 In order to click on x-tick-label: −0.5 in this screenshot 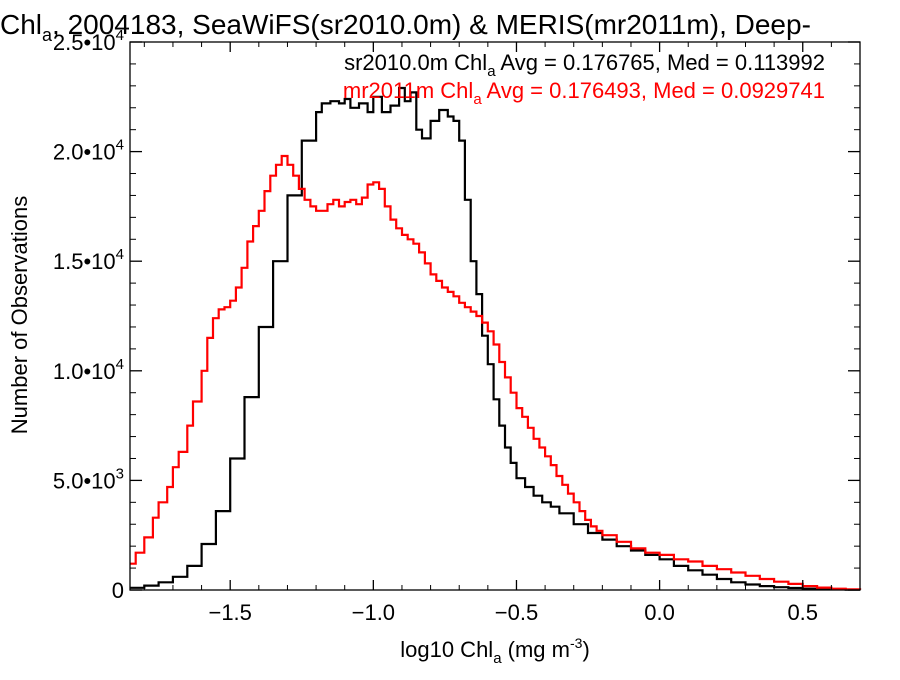, I will do `click(516, 612)`.